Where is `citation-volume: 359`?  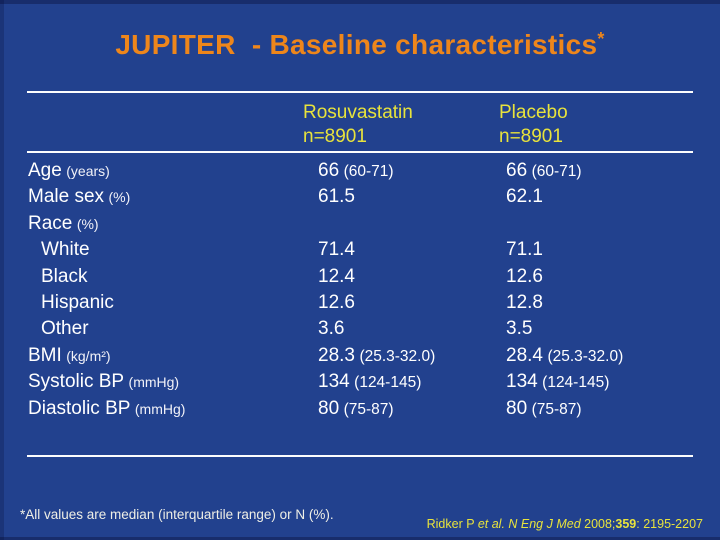 citation-volume: 359 is located at coordinates (626, 524).